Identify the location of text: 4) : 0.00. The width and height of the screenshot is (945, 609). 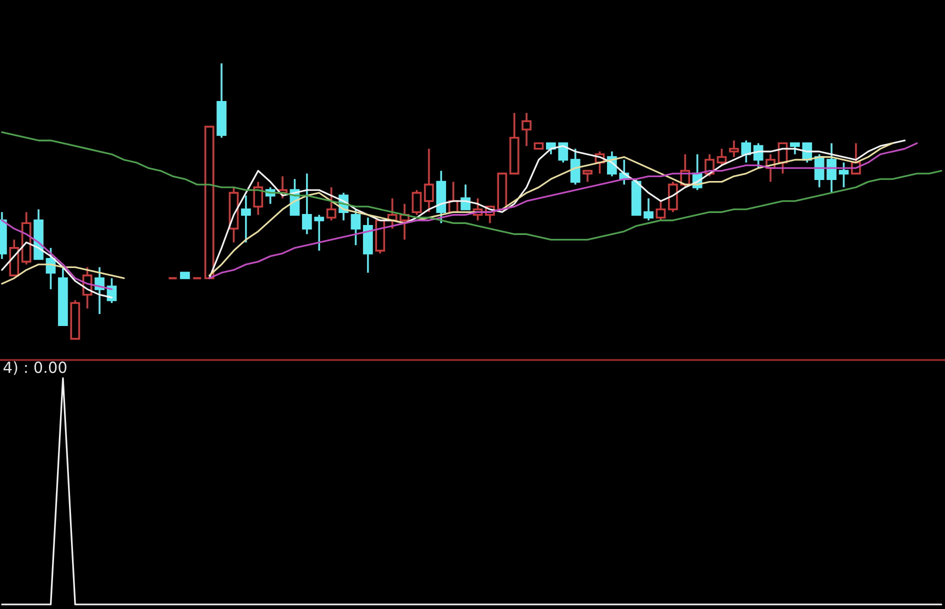
(35, 368).